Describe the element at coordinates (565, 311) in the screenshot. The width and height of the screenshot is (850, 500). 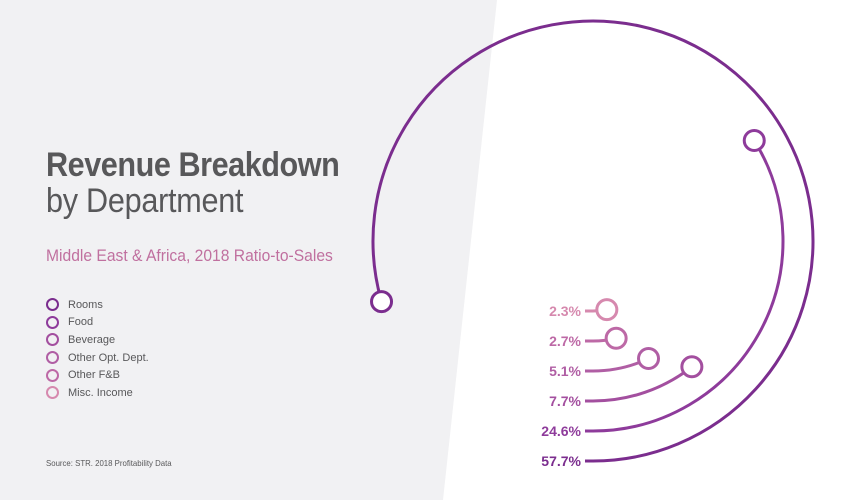
I see `data-label-5: 2.3%` at that location.